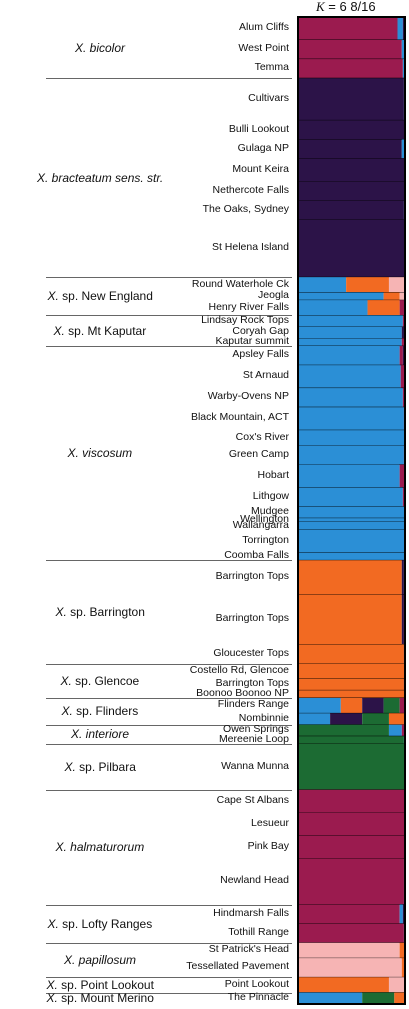  I want to click on species-label: X. sp. Mt Kaputar, so click(100, 331).